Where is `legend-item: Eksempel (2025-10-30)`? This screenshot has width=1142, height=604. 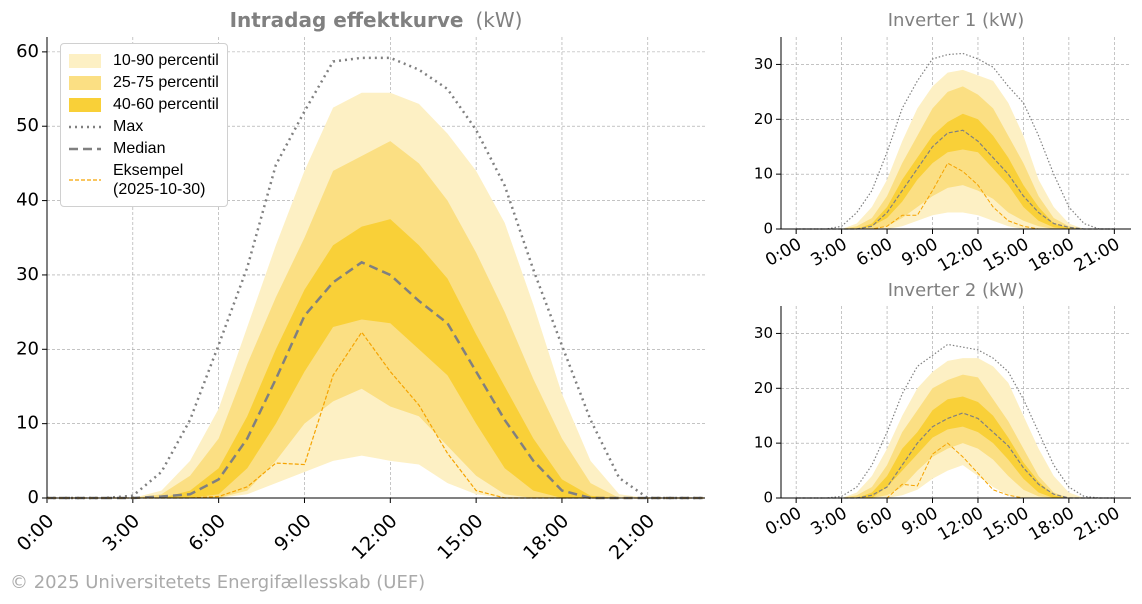 legend-item: Eksempel (2025-10-30) is located at coordinates (143, 180).